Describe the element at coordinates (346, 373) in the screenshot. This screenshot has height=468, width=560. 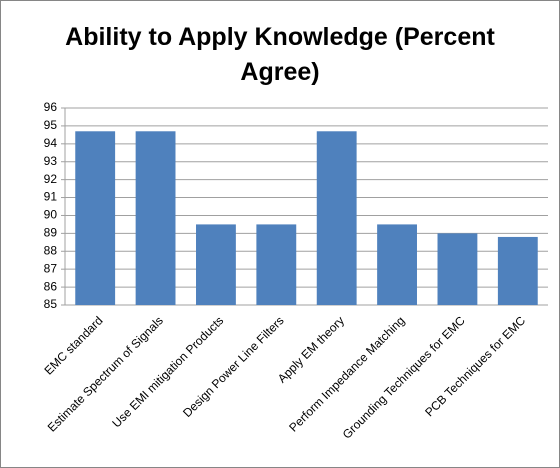
I see `x-tick-label: Perform Impedance Matching` at that location.